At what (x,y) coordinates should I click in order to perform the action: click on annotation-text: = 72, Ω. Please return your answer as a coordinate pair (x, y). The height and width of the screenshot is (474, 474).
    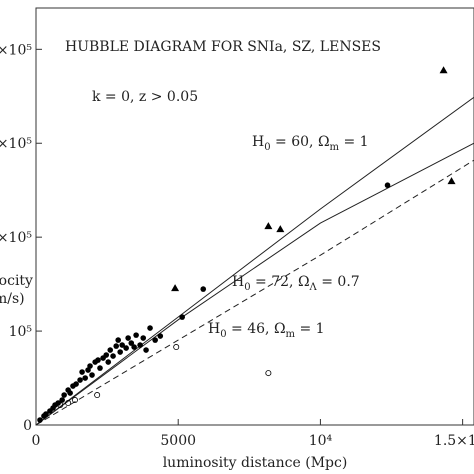
    Looking at the image, I should click on (280, 282).